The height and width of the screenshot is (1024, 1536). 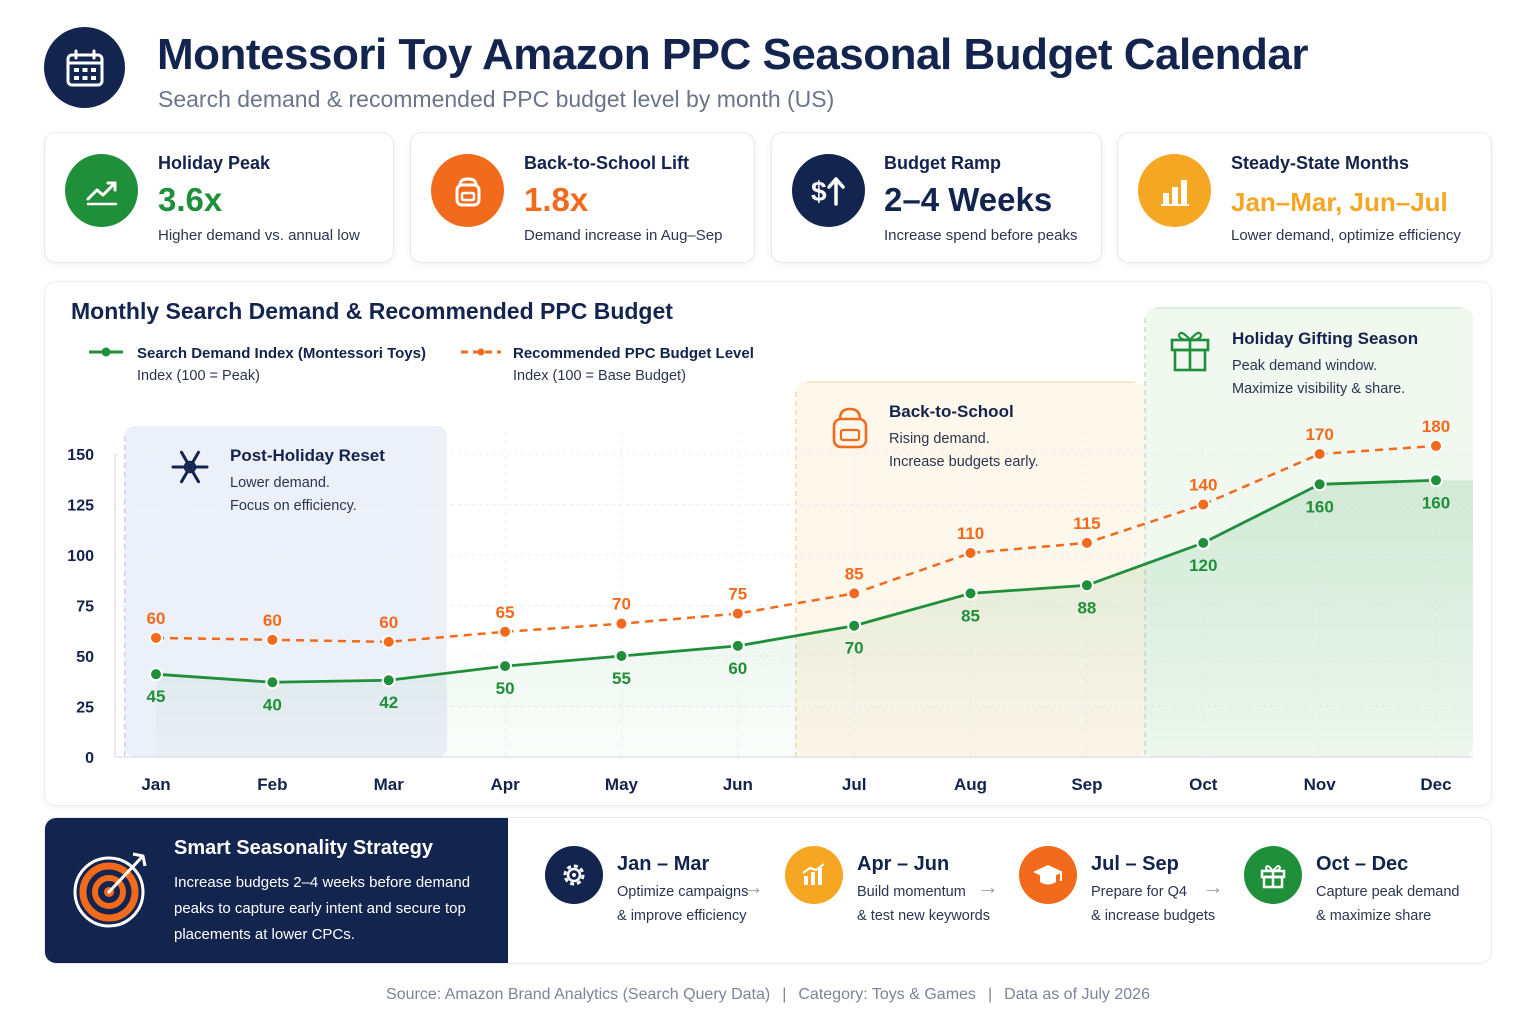 I want to click on demand-data-label: 42, so click(x=388, y=702).